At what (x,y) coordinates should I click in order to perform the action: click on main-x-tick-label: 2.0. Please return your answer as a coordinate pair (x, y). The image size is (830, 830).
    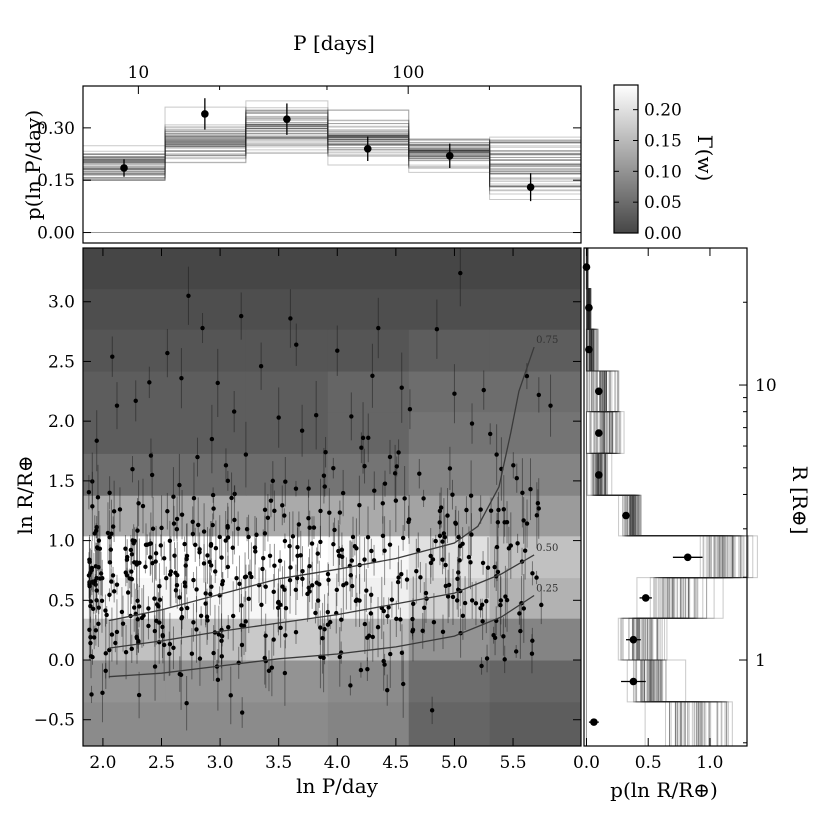
    Looking at the image, I should click on (102, 763).